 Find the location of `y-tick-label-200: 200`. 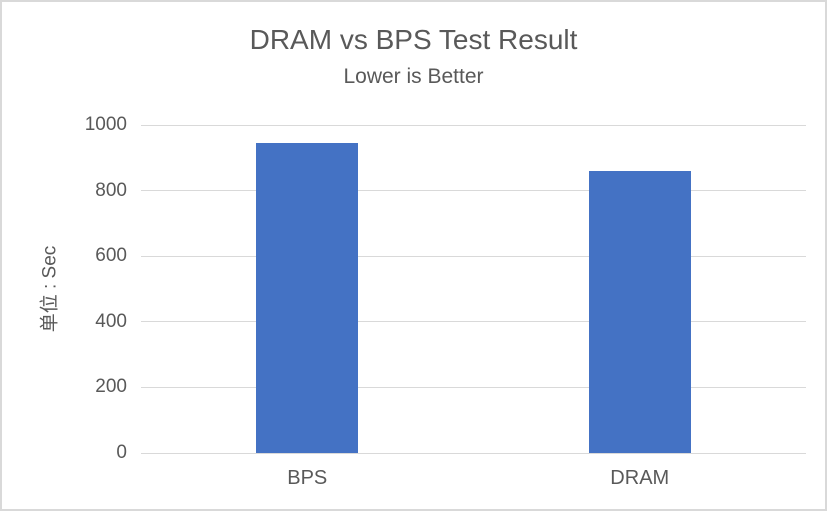

y-tick-label-200: 200 is located at coordinates (111, 387).